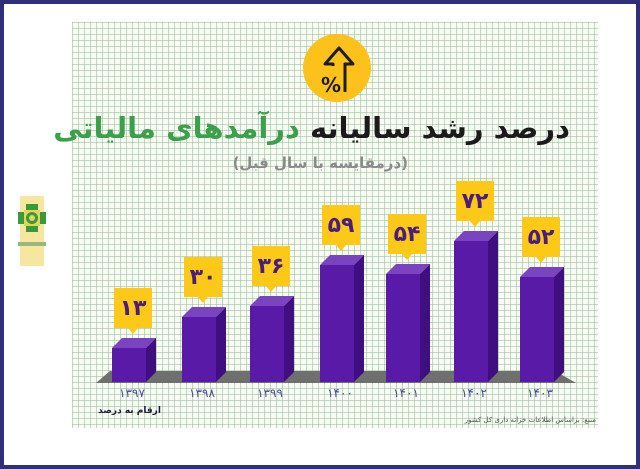 The width and height of the screenshot is (640, 469). I want to click on chart-title: درصد رشد سالیانه درآمدهای مالیاتی, so click(311, 128).